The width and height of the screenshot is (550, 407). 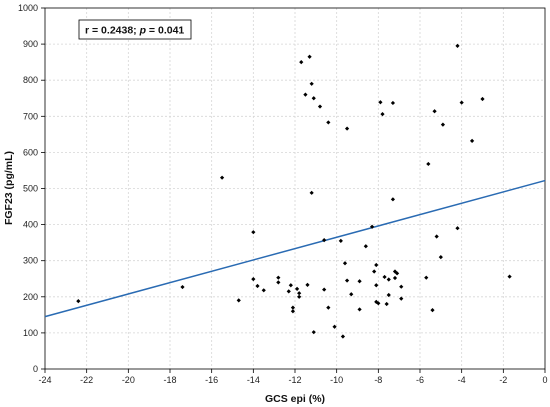 I want to click on x-tick-label: -18, so click(x=169, y=380).